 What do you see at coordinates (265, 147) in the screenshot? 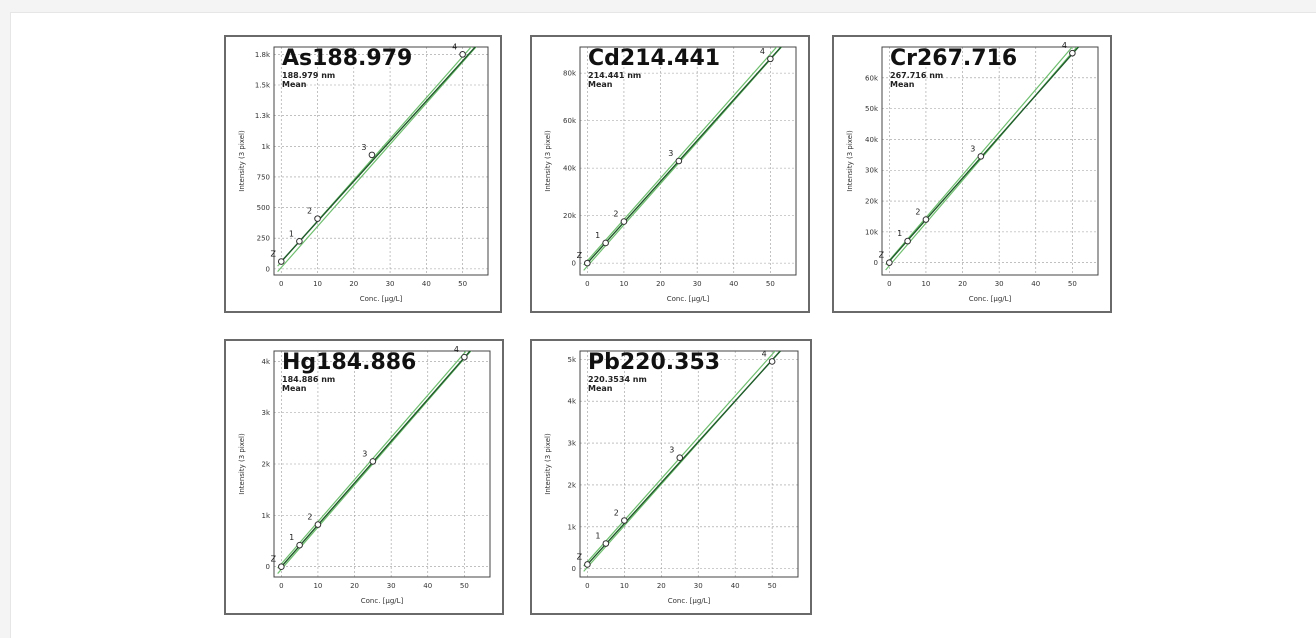
I see `y-tick-label: 1k` at bounding box center [265, 147].